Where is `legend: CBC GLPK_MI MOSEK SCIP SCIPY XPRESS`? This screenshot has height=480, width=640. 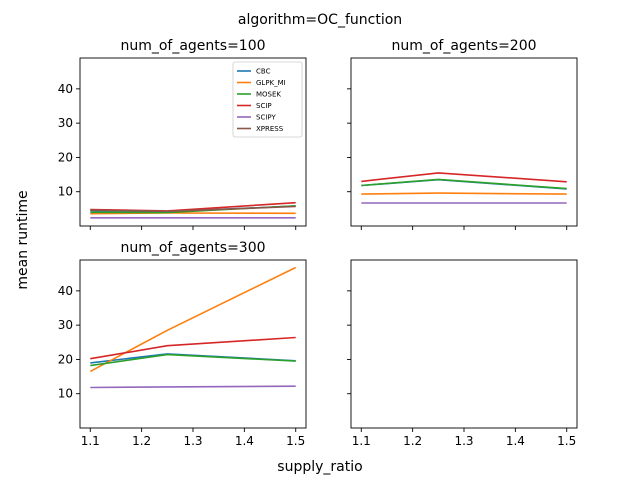
legend: CBC GLPK_MI MOSEK SCIP SCIPY XPRESS is located at coordinates (267, 99).